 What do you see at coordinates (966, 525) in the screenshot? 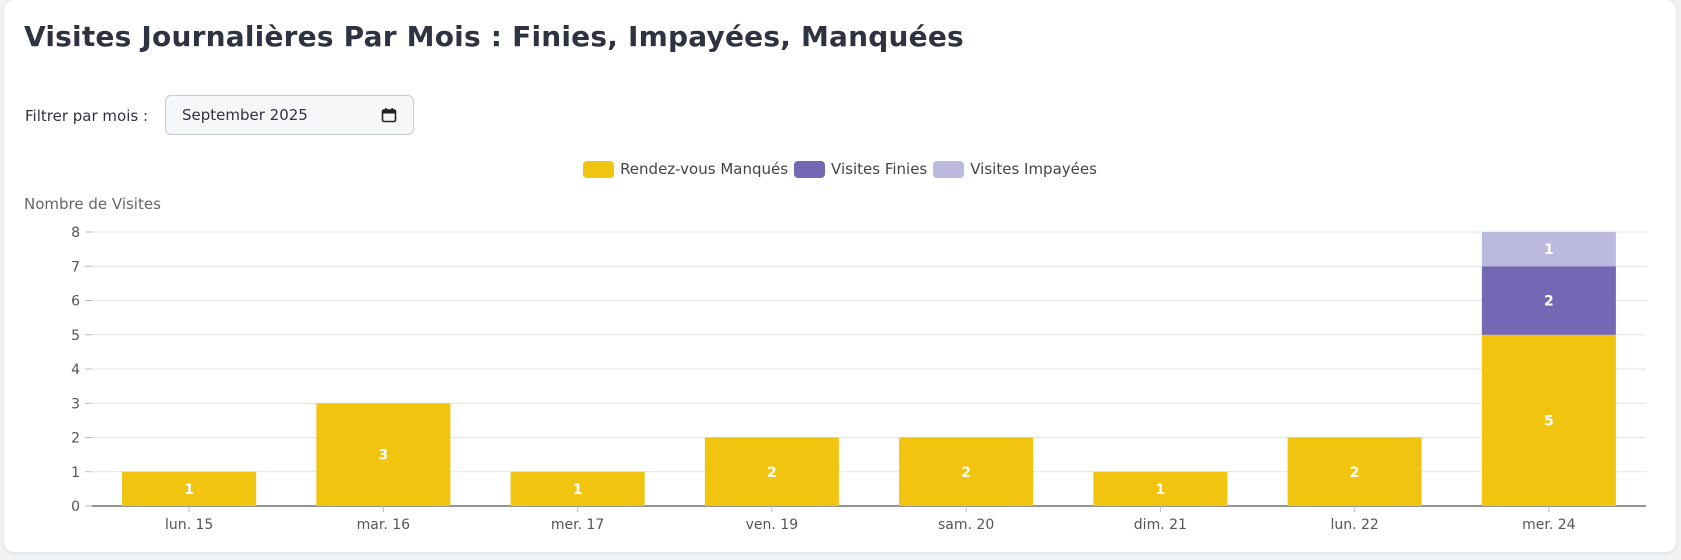
I see `x-tick-label: sam. 20` at bounding box center [966, 525].